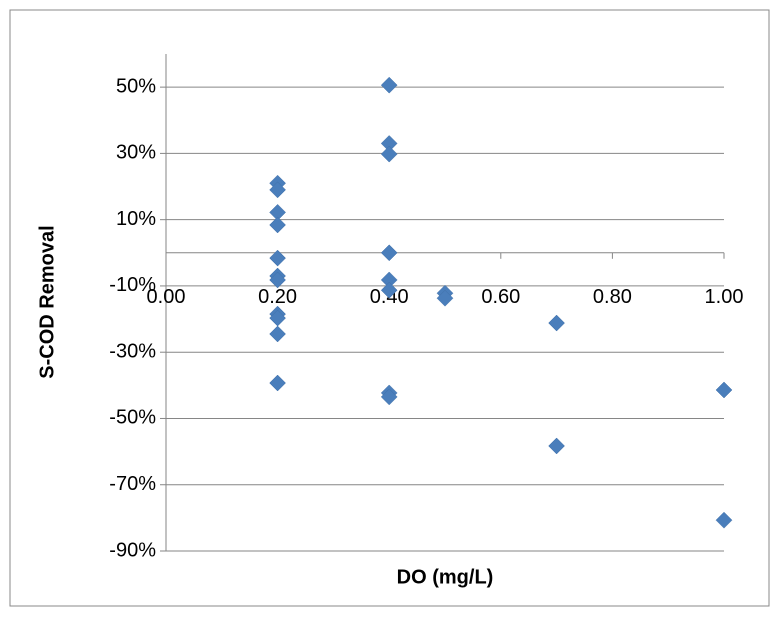 Image resolution: width=780 pixels, height=617 pixels. What do you see at coordinates (277, 297) in the screenshot?
I see `x-tick-label: 0.20` at bounding box center [277, 297].